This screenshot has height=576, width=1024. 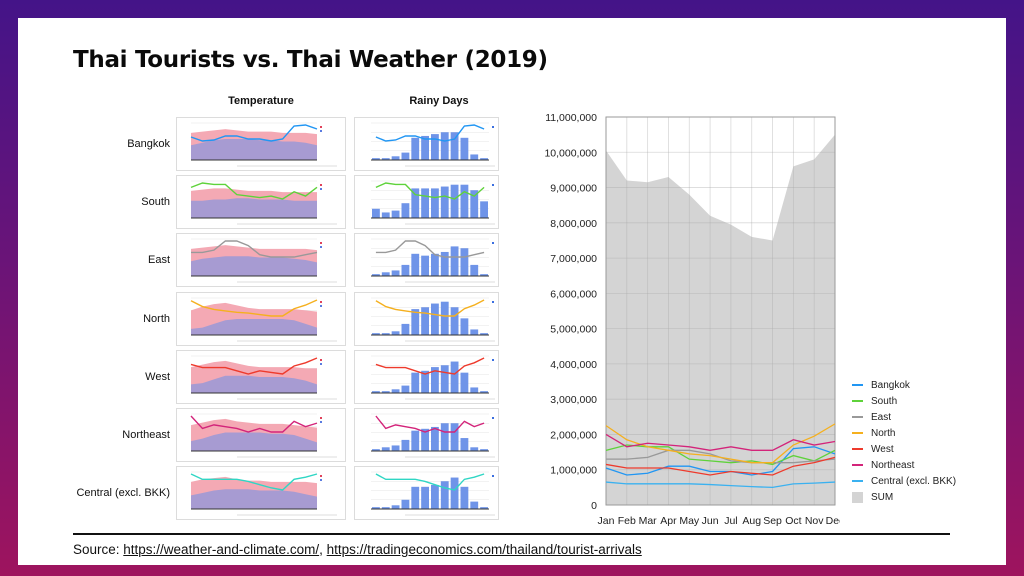 What do you see at coordinates (221, 549) in the screenshot?
I see `weather-source-link: https://weather-and-climate.com/` at bounding box center [221, 549].